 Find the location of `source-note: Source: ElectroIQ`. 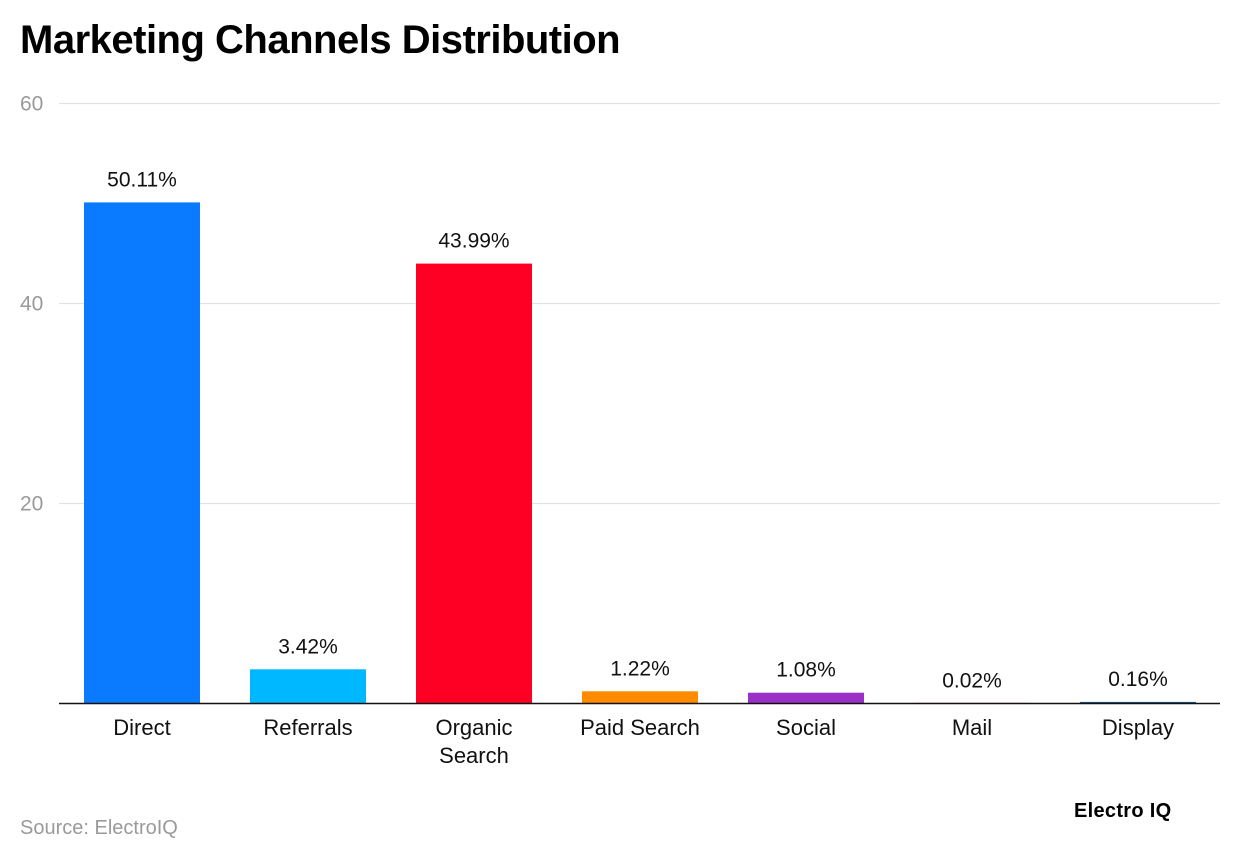

source-note: Source: ElectroIQ is located at coordinates (99, 828).